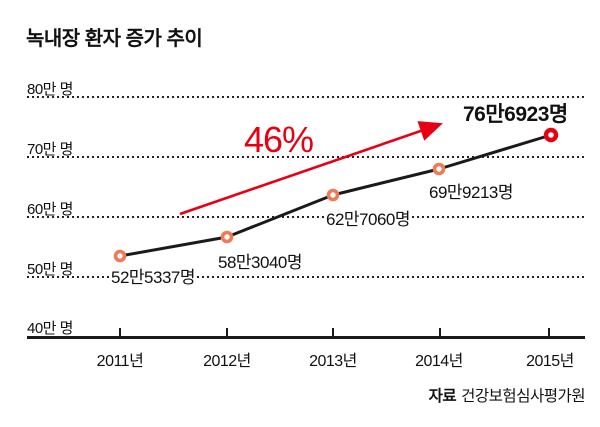 Image resolution: width=600 pixels, height=427 pixels. I want to click on y-axis-label-60: 60만 명, so click(50, 209).